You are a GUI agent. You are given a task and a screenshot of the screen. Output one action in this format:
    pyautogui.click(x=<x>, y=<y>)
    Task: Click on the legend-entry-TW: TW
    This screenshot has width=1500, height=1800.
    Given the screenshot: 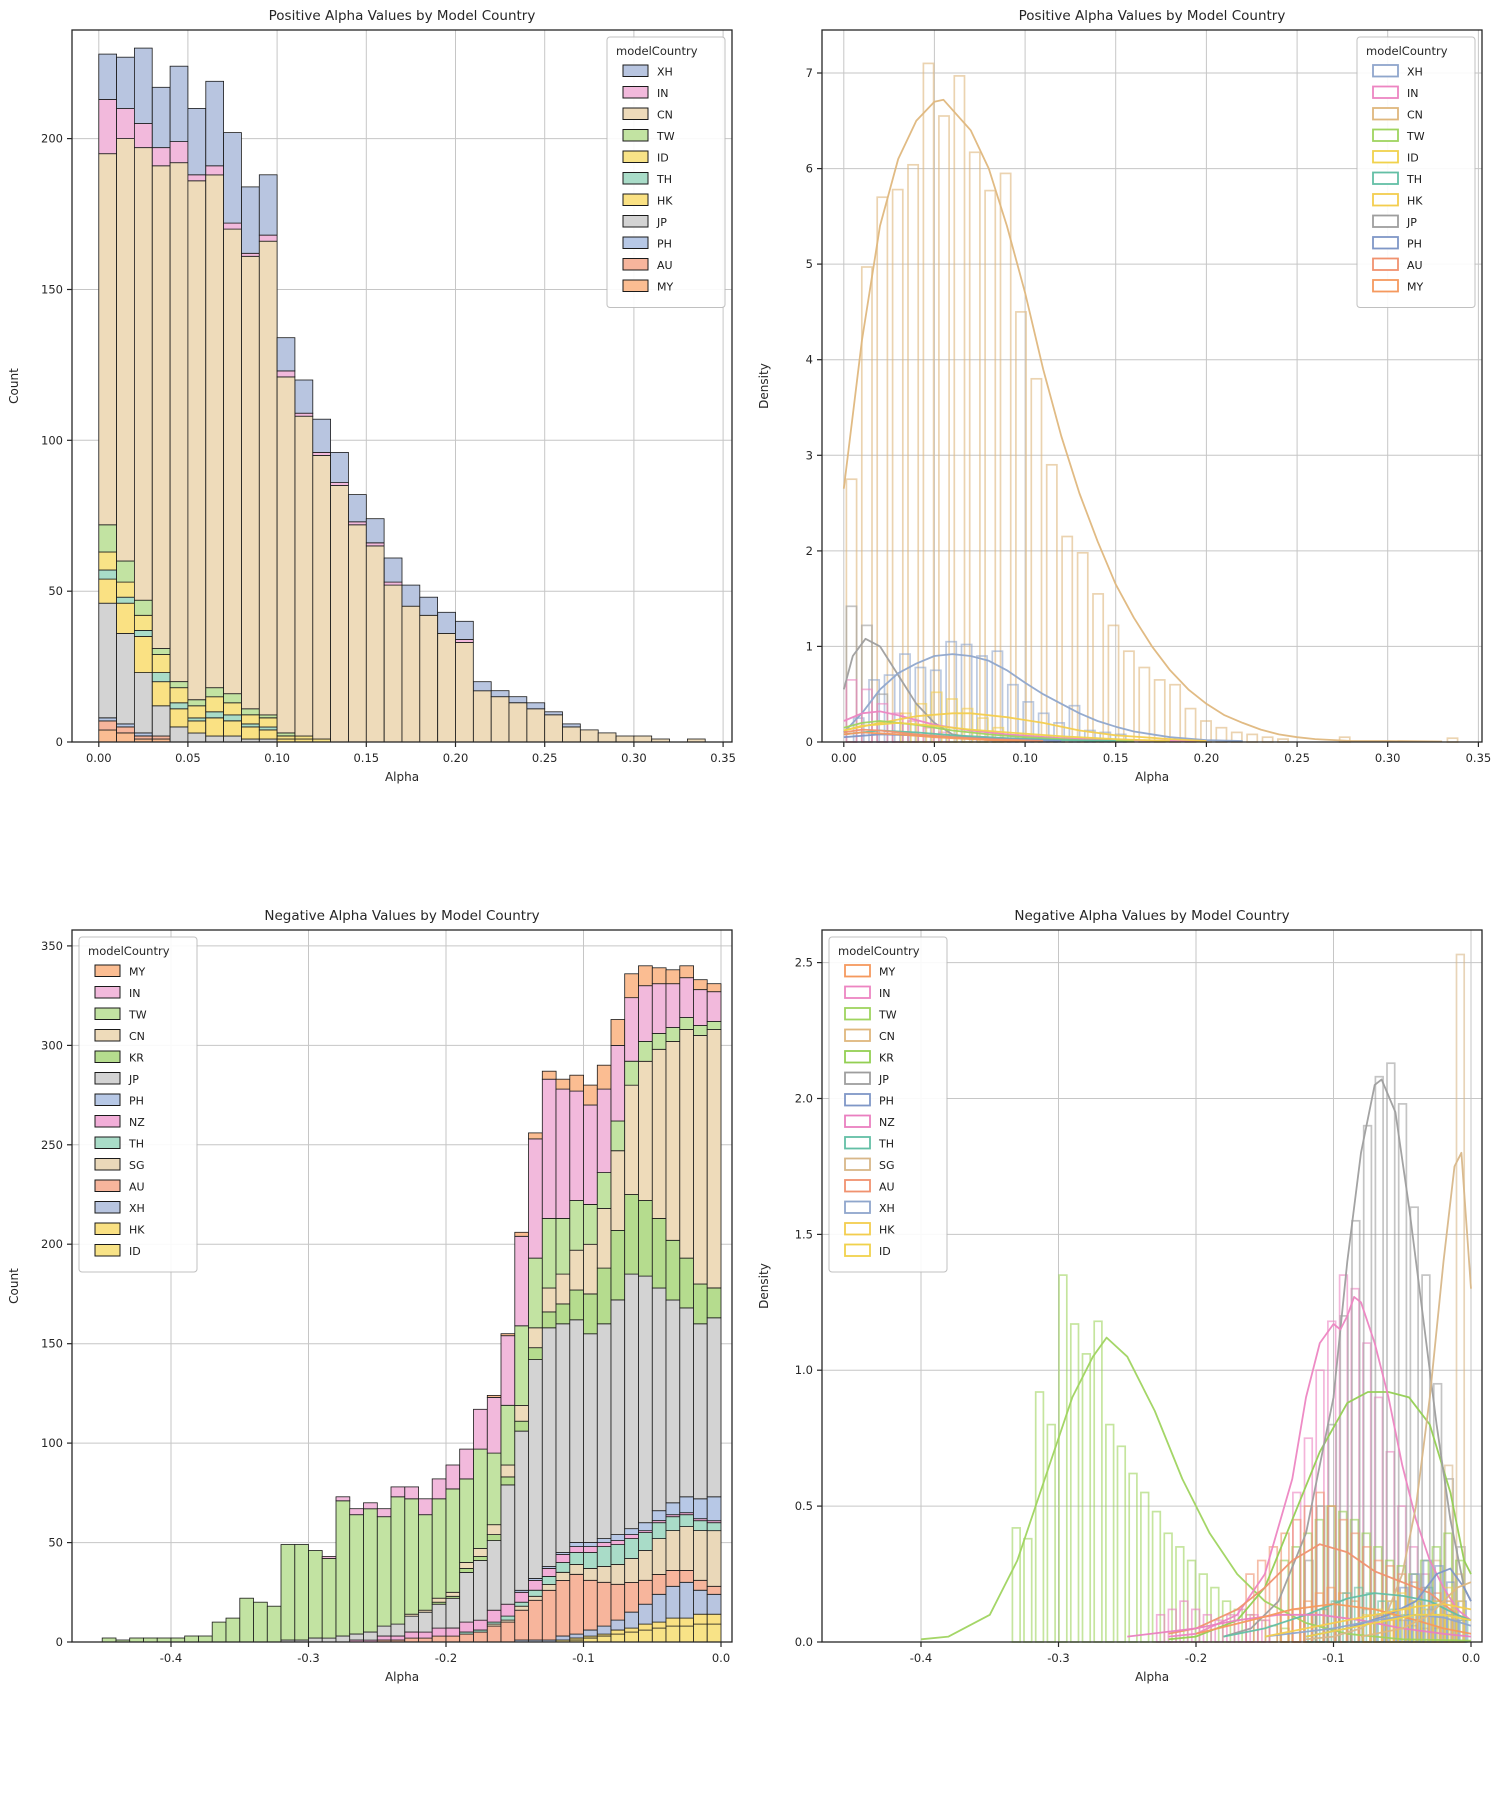 What is the action you would take?
    pyautogui.click(x=648, y=136)
    